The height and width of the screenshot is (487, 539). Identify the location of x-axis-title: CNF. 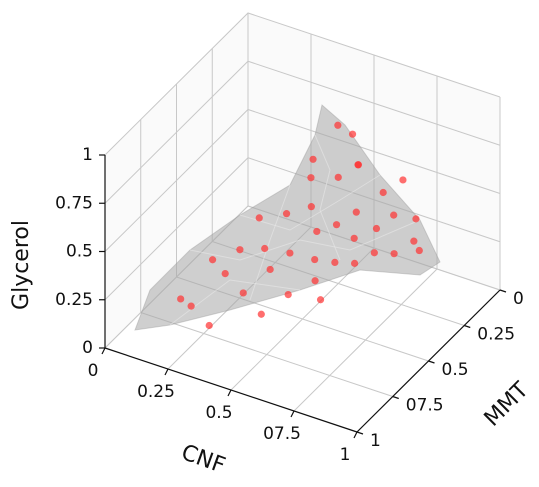
(203, 459).